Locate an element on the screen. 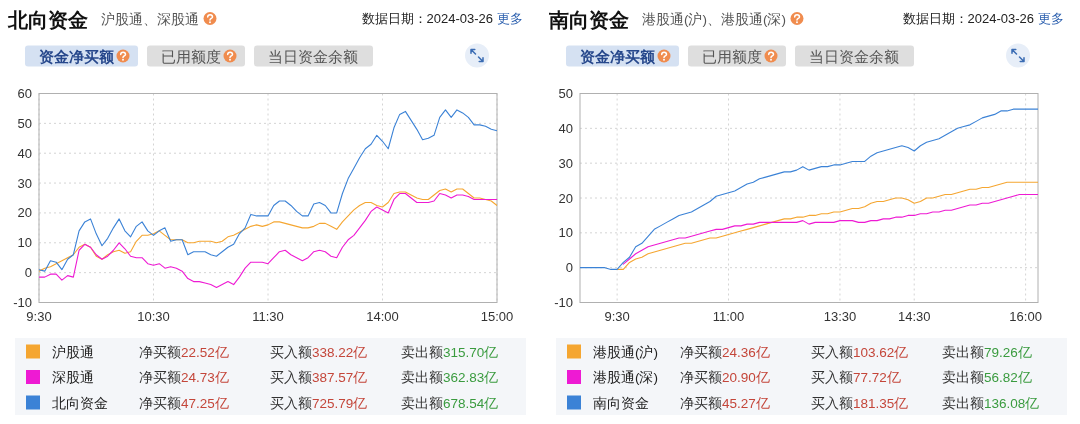  legend-item: 港股通(深) is located at coordinates (612, 377).